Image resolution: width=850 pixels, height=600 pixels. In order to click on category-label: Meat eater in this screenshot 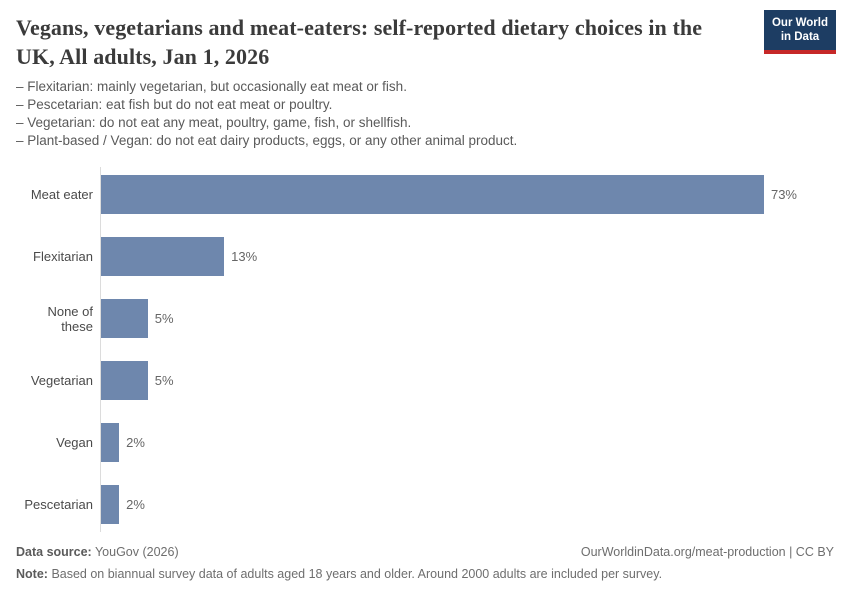, I will do `click(61, 195)`.